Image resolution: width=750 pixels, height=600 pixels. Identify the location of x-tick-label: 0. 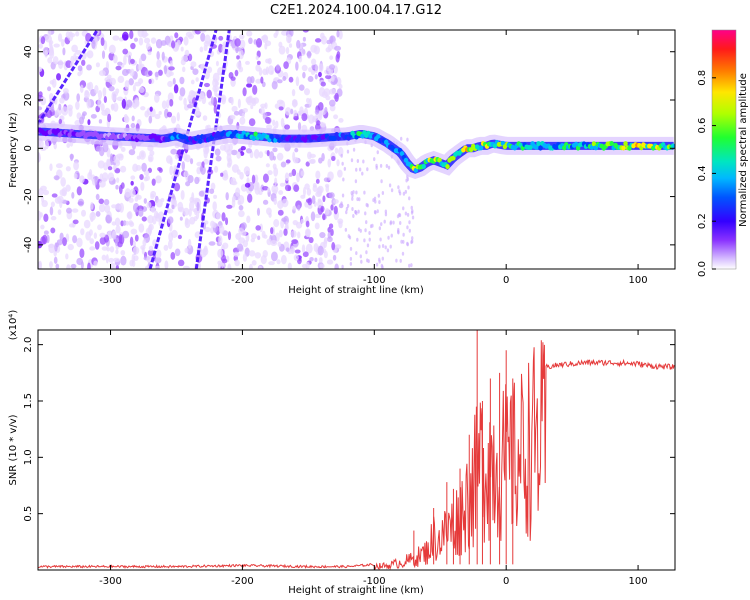
(506, 280).